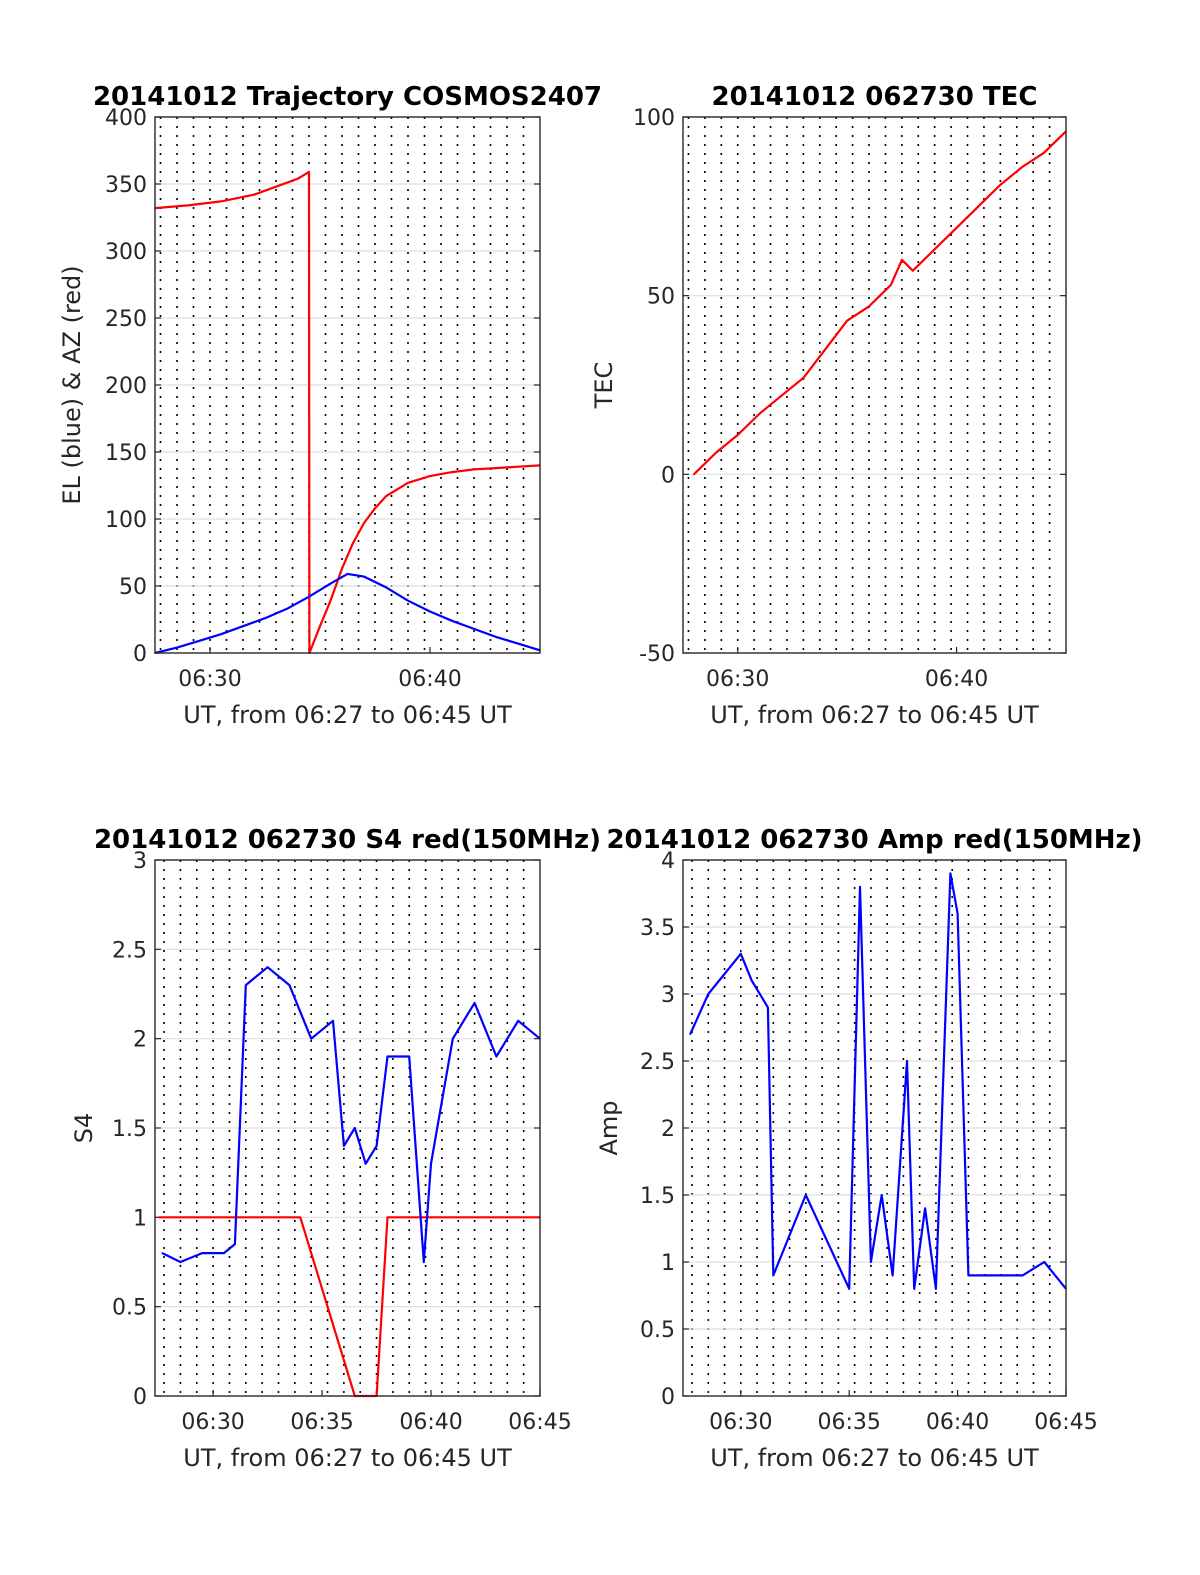 Image resolution: width=1200 pixels, height=1575 pixels. Describe the element at coordinates (657, 654) in the screenshot. I see `tec-ytick-label: -50` at that location.